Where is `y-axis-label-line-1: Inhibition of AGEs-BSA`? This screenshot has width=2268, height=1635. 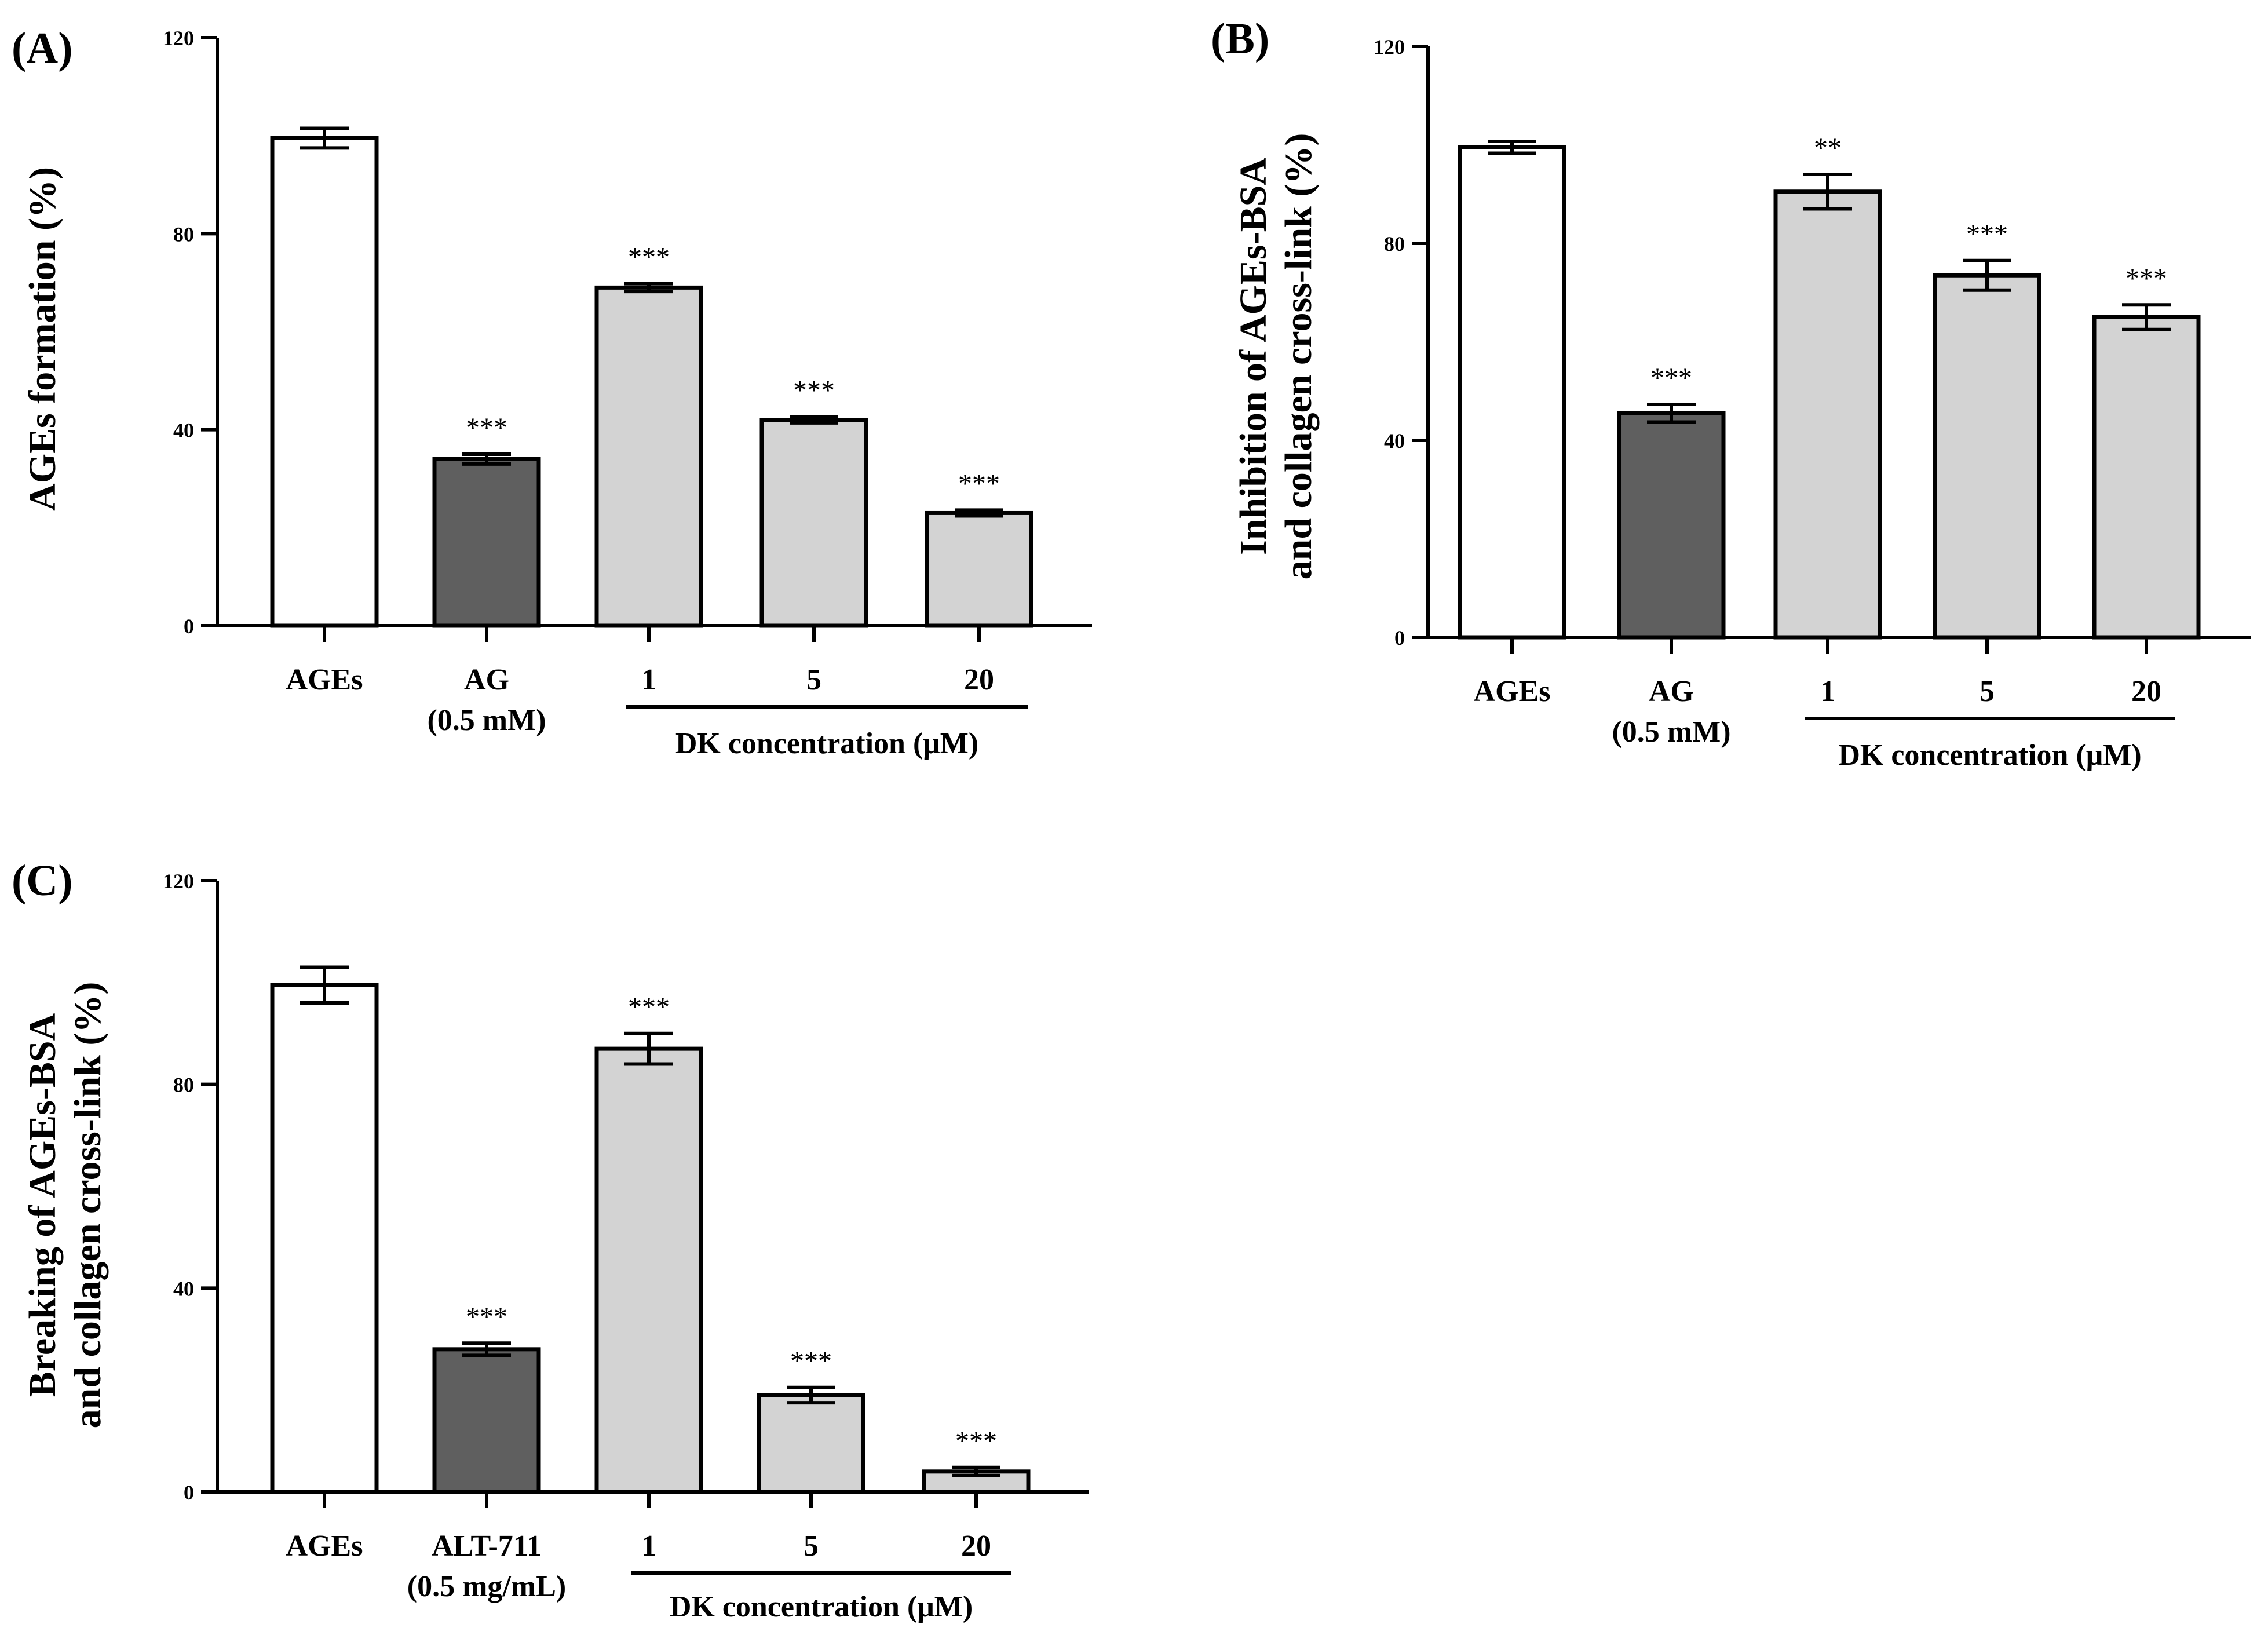
y-axis-label-line-1: Inhibition of AGEs-BSA is located at coordinates (1253, 357).